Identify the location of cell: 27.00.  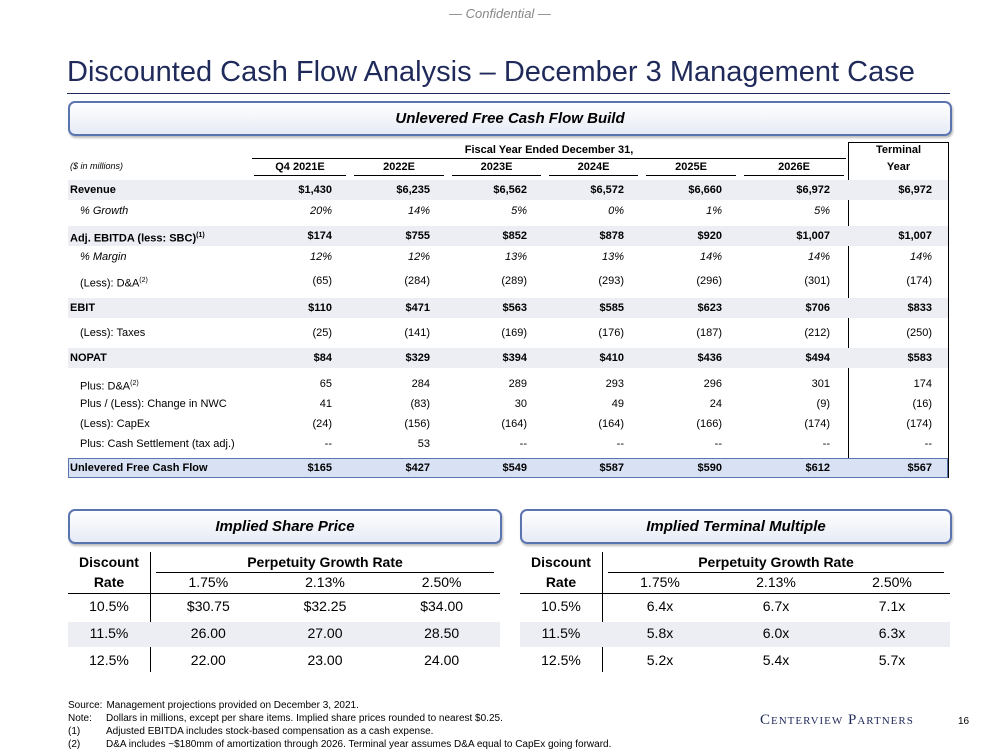
(325, 633).